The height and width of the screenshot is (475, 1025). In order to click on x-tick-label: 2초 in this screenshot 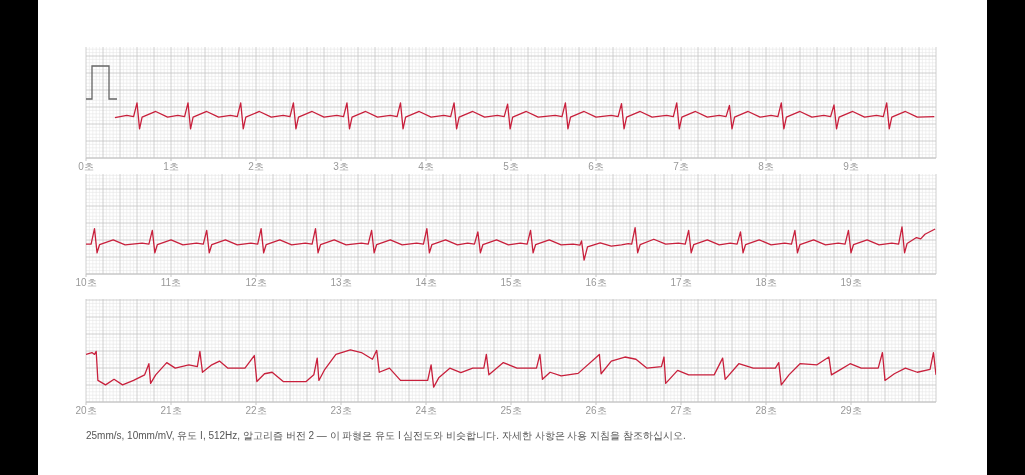, I will do `click(256, 167)`.